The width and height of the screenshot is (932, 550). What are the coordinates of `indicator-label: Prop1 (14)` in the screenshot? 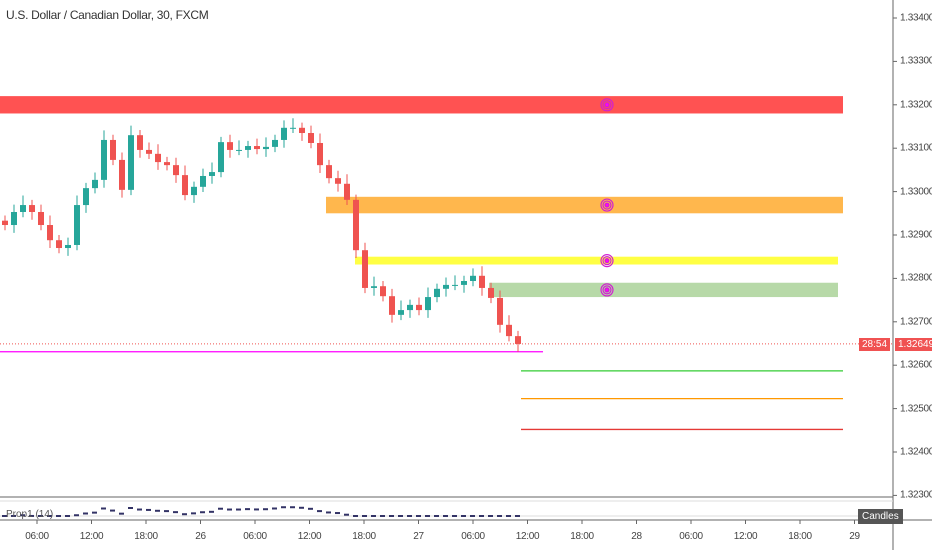 It's located at (30, 514).